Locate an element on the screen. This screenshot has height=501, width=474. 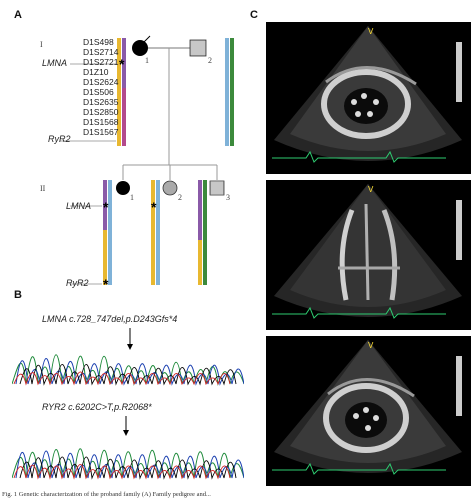
marker-item: D1S1568 is located at coordinates (101, 122).